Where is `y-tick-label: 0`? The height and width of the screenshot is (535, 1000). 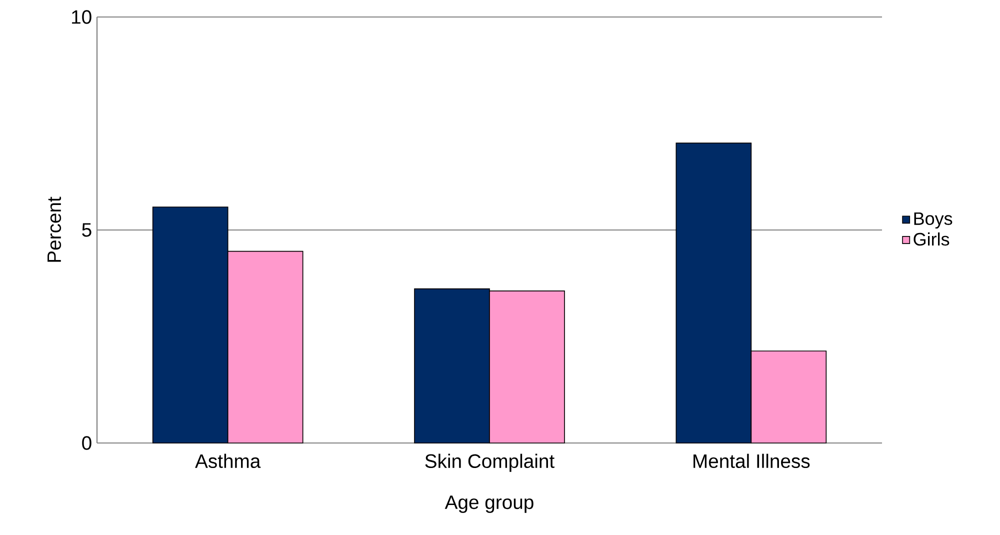
y-tick-label: 0 is located at coordinates (87, 443).